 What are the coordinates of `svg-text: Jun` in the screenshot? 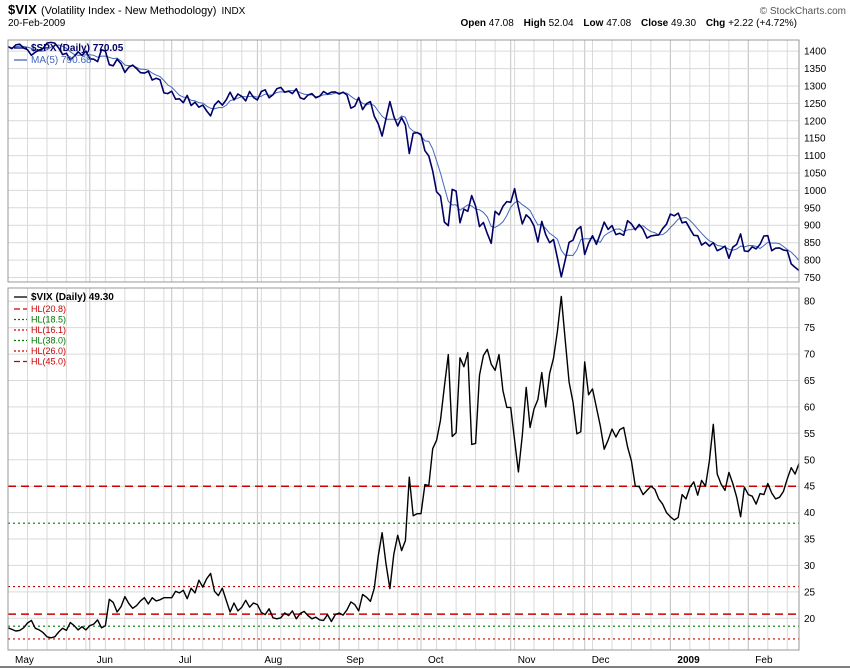 It's located at (105, 660).